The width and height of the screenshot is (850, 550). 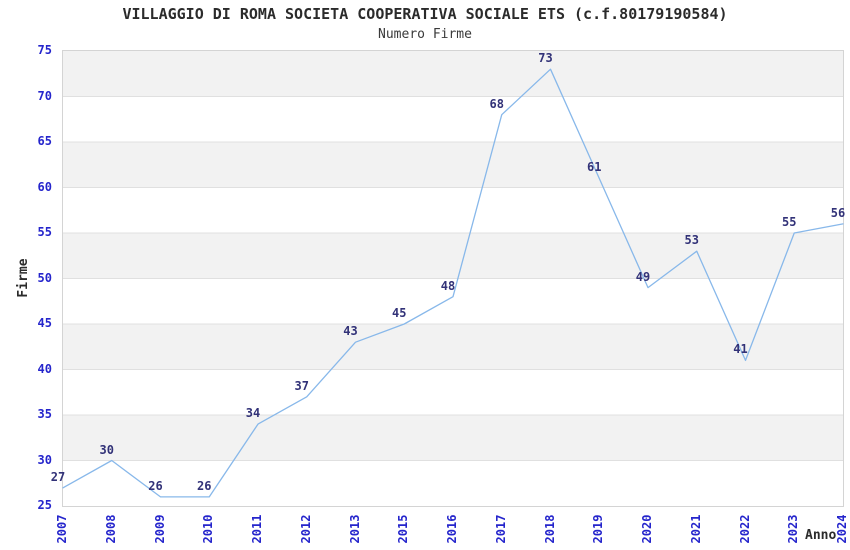 What do you see at coordinates (44, 323) in the screenshot?
I see `y-tick-label: 45` at bounding box center [44, 323].